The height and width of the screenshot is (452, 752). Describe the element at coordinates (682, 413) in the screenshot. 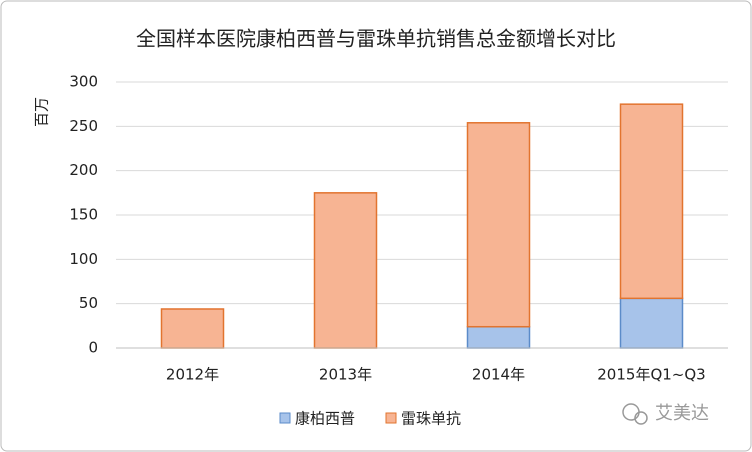

I see `watermark-text: 艾美达` at that location.